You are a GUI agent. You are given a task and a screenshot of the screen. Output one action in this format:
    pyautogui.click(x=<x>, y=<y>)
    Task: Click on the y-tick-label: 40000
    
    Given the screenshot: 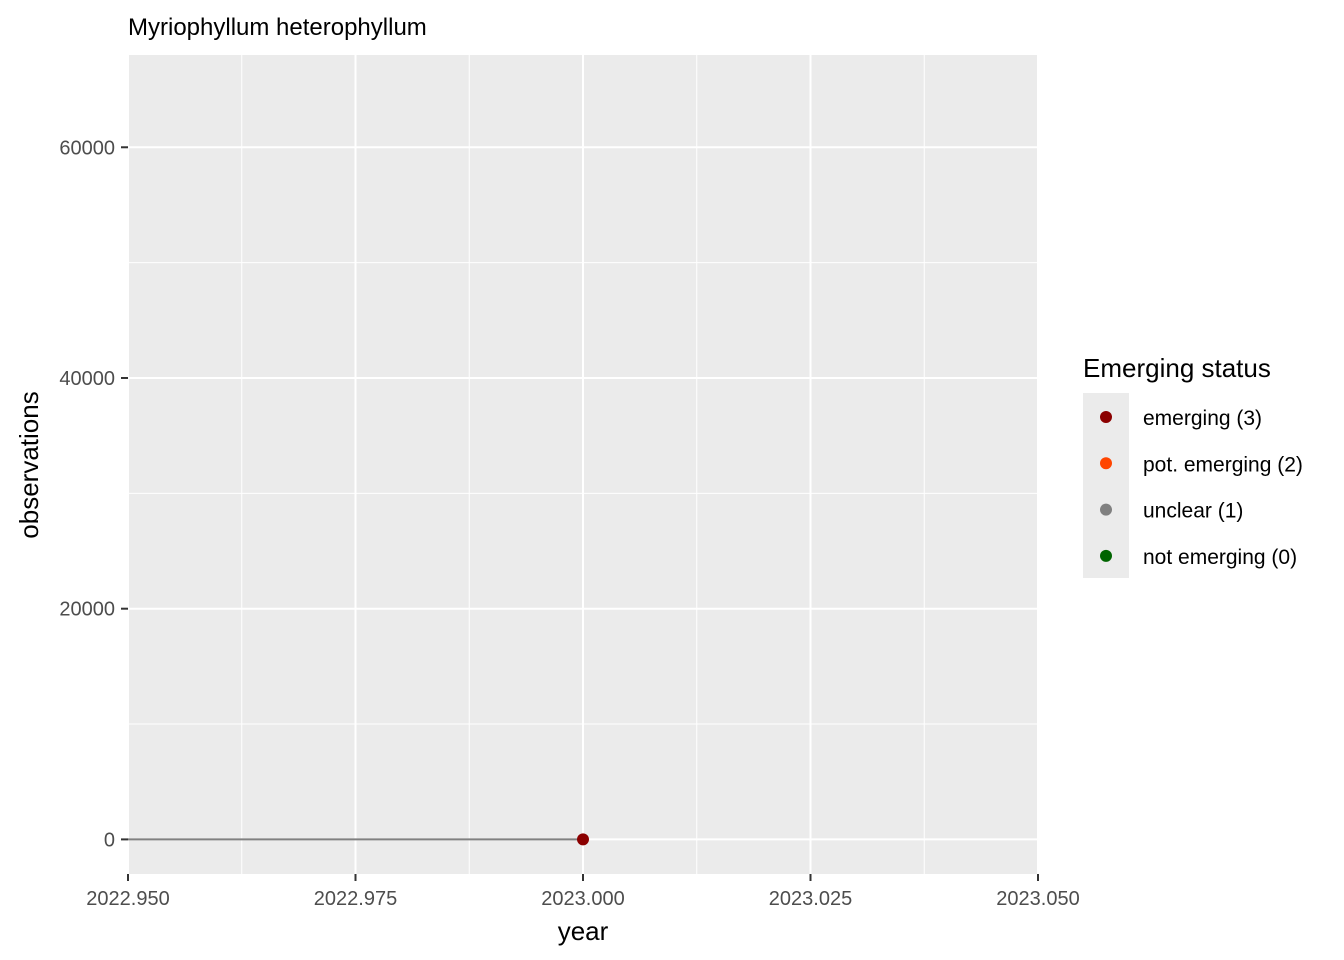 What is the action you would take?
    pyautogui.click(x=87, y=379)
    